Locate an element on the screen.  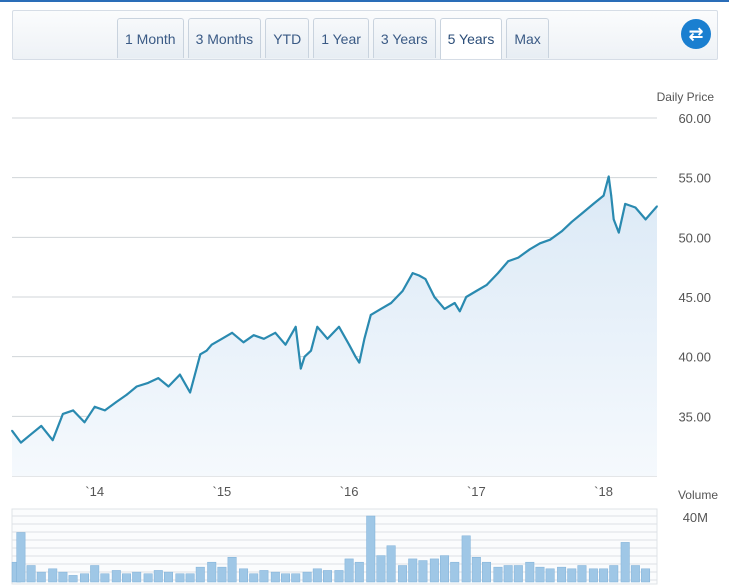
swap-arrows-icon: ⇄ is located at coordinates (696, 33).